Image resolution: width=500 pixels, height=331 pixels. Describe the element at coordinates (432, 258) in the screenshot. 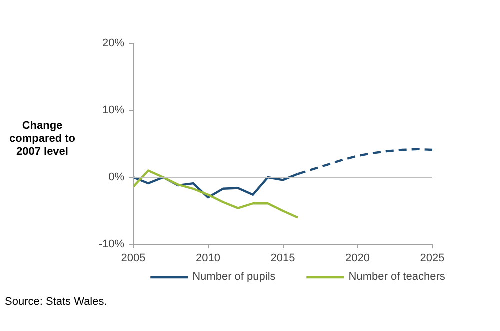

I see `x-tick-label: 2025` at that location.